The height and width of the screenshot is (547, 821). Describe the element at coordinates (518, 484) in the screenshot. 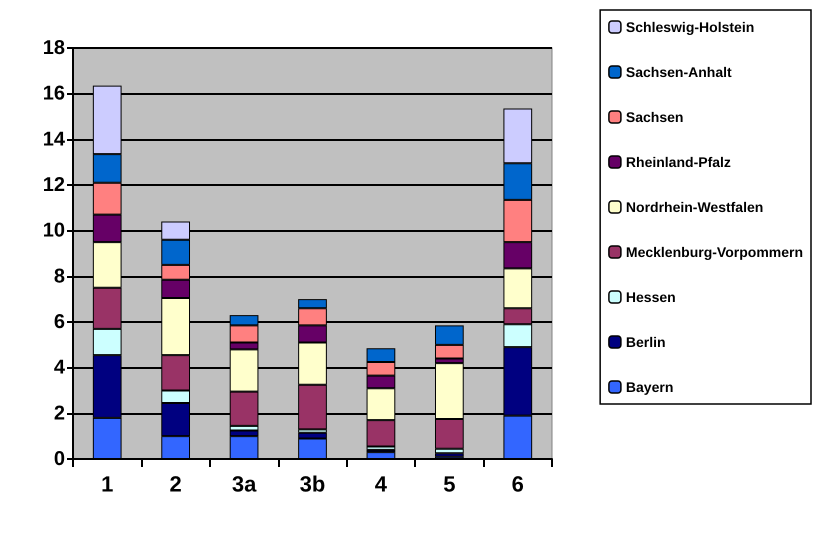

I see `x-tick-label: 6` at that location.